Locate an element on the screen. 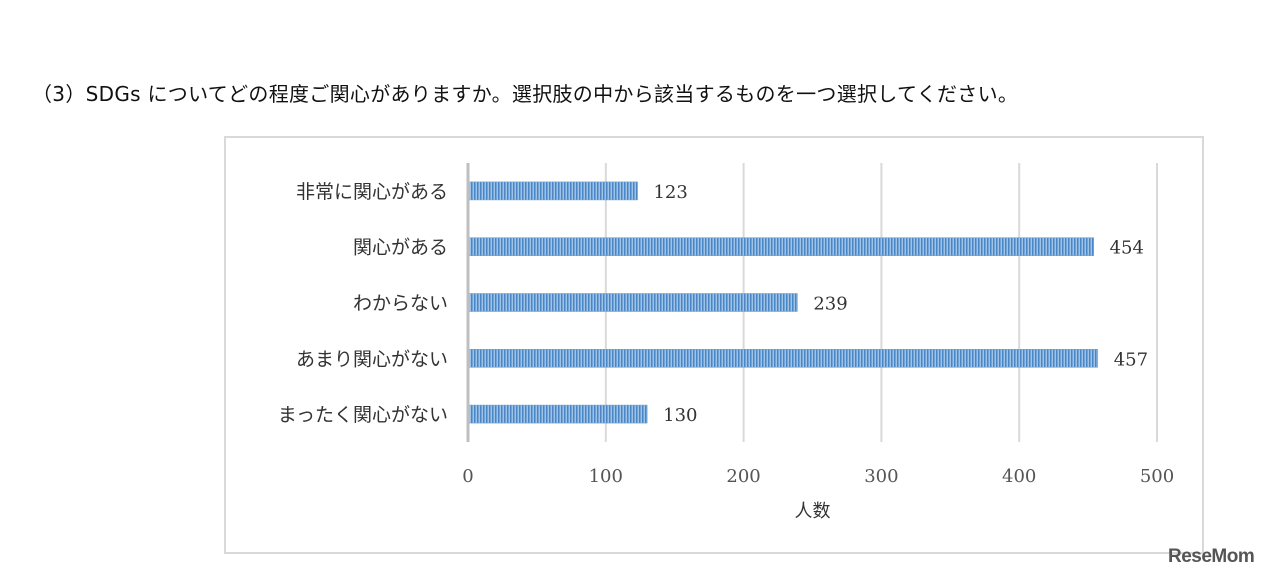 The width and height of the screenshot is (1280, 583). x-axis-title: 人数 is located at coordinates (813, 511).